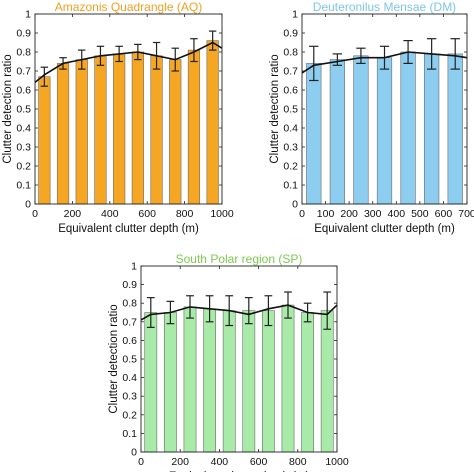 This screenshot has width=474, height=472. Describe the element at coordinates (239, 259) in the screenshot. I see `chart-title: South Polar region (SP)` at that location.